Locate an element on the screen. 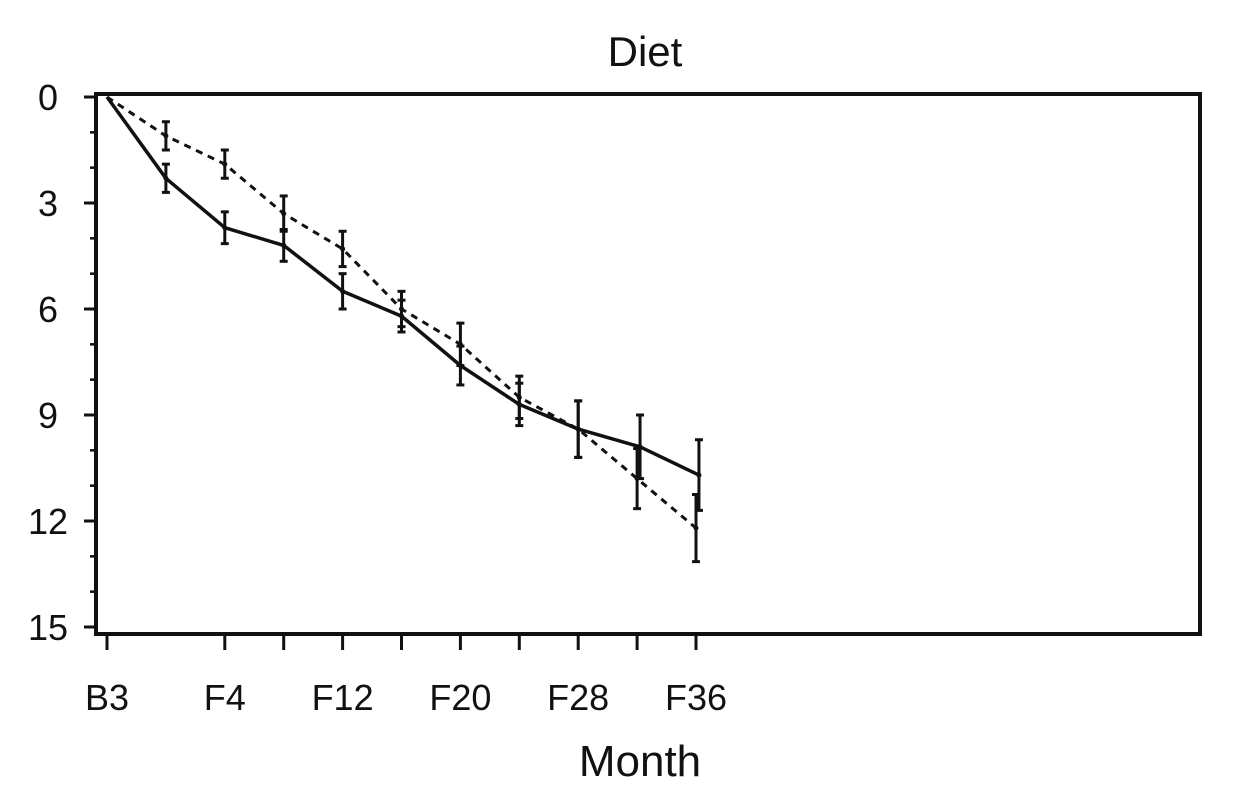  y-tick-label: 6 is located at coordinates (48, 309).